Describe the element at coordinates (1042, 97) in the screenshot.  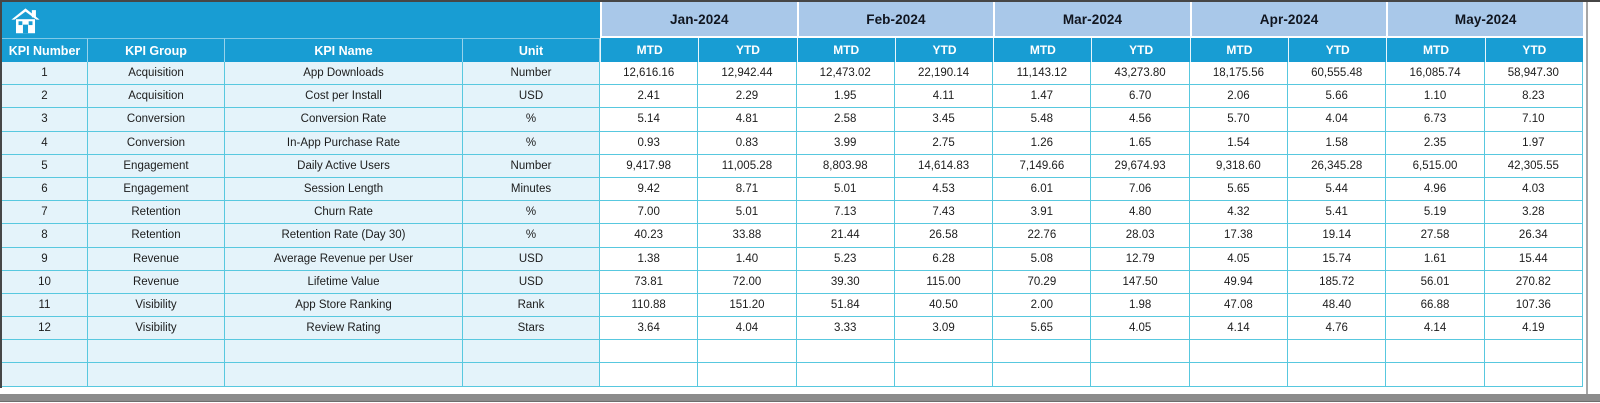
I see `cell-value: 1.47` at that location.